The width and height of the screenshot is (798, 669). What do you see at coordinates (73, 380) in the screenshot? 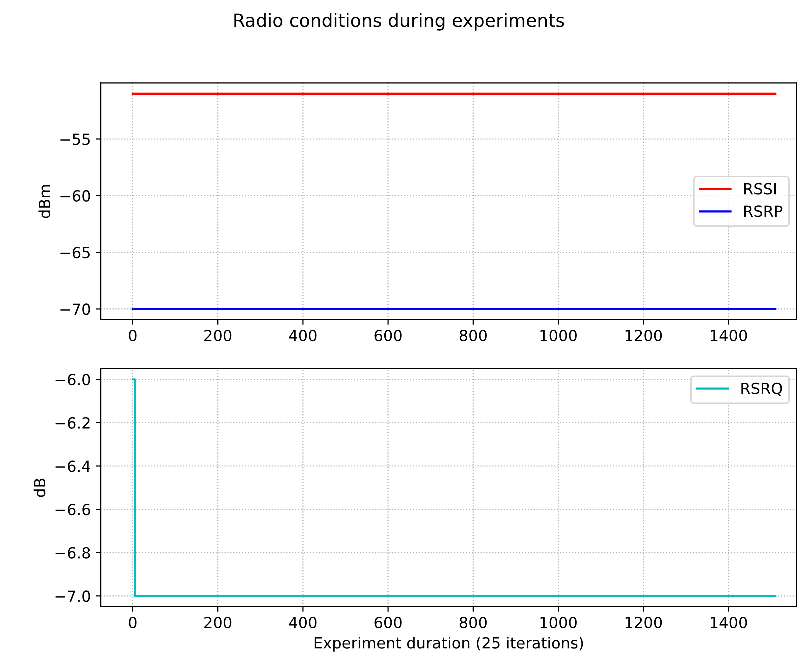
I see `y-tick-label: −6.0` at bounding box center [73, 380].